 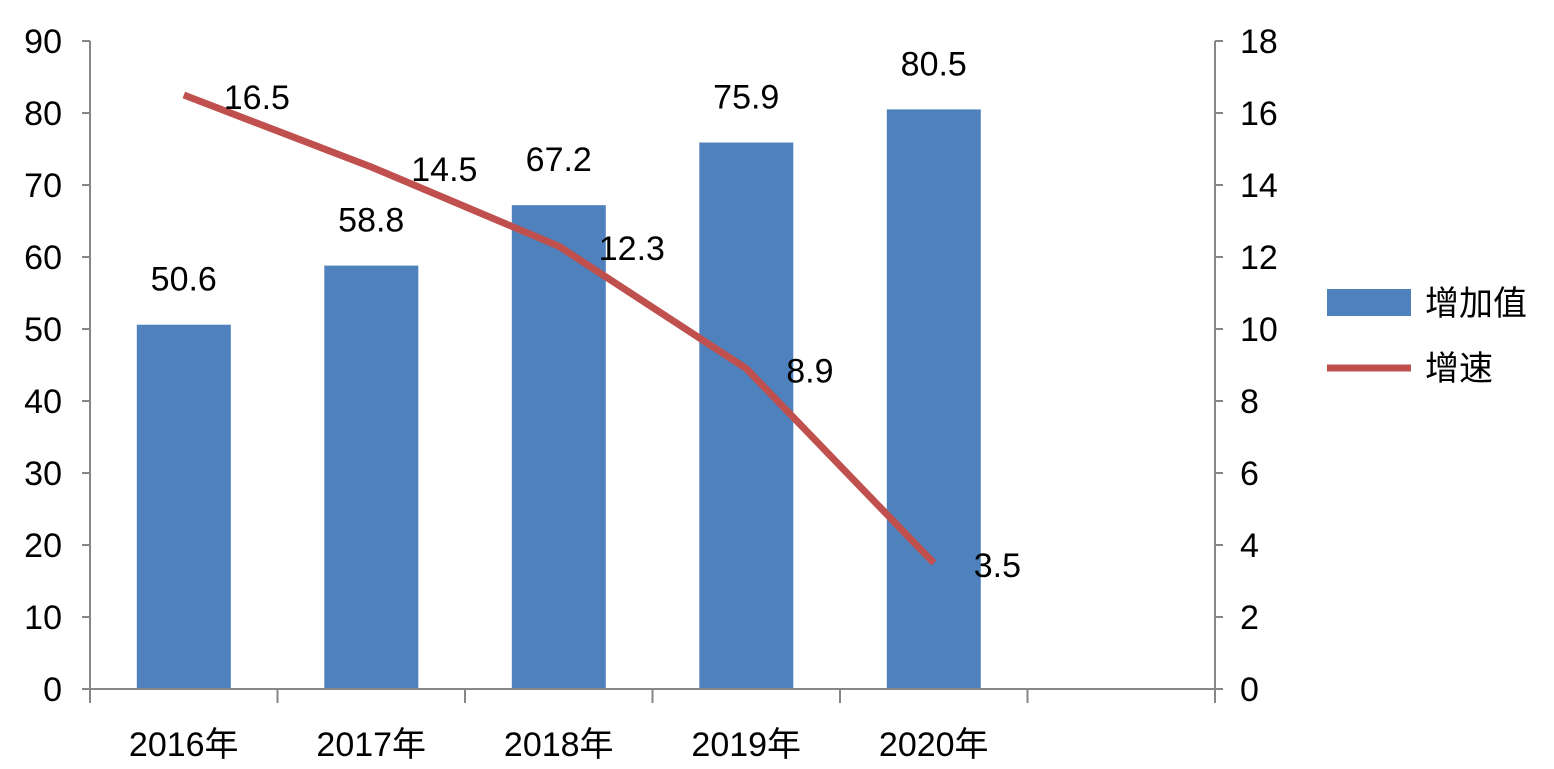 What do you see at coordinates (809, 372) in the screenshot?
I see `line-value-label: 8.9` at bounding box center [809, 372].